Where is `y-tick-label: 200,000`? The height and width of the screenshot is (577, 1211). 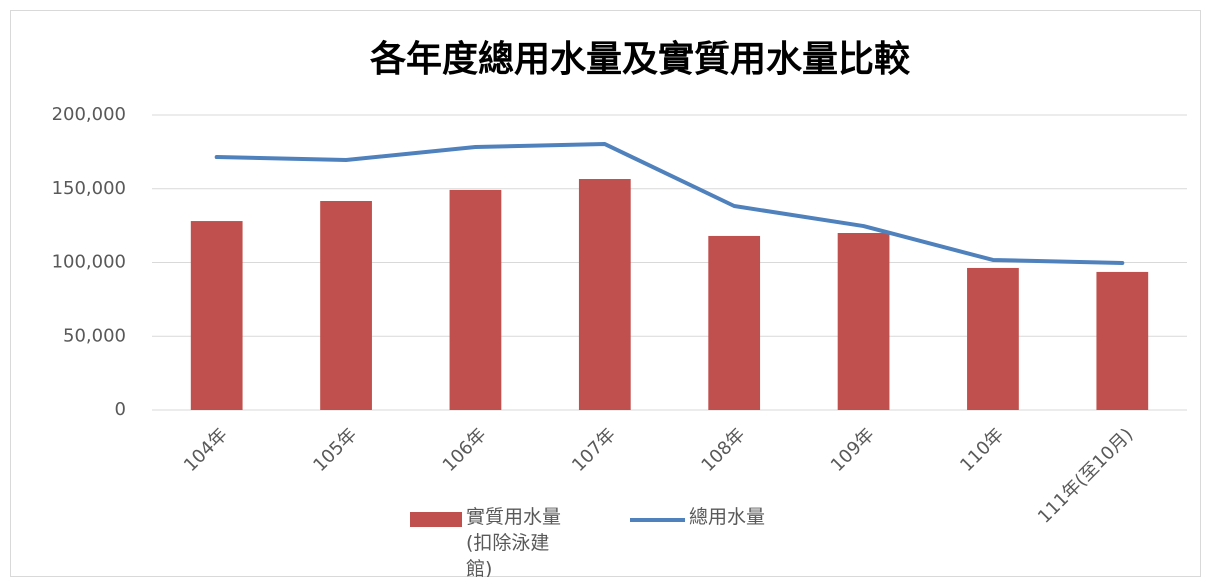 y-tick-label: 200,000 is located at coordinates (89, 114).